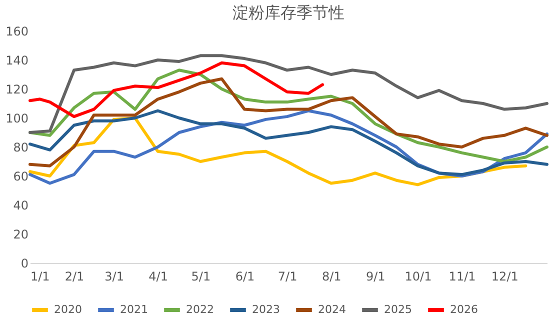 The width and height of the screenshot is (554, 323). What do you see at coordinates (74, 277) in the screenshot?
I see `x-tick-label: 2/1` at bounding box center [74, 277].